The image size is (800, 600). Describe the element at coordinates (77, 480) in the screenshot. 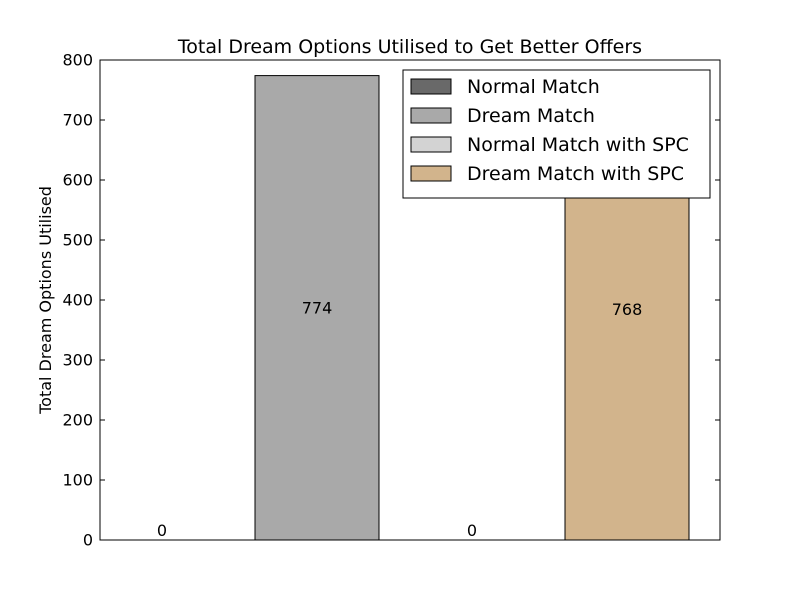

I see `y-tick-label: 100` at that location.